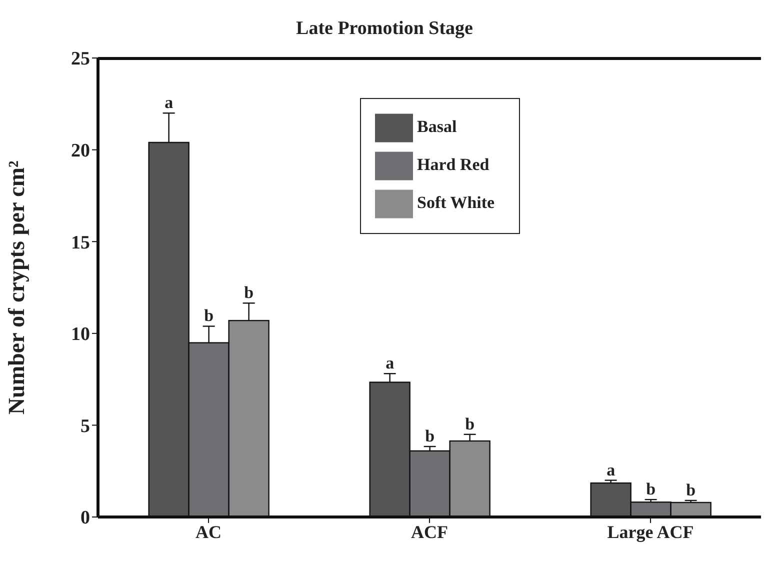  I want to click on y-tick-label: 5, so click(85, 426).